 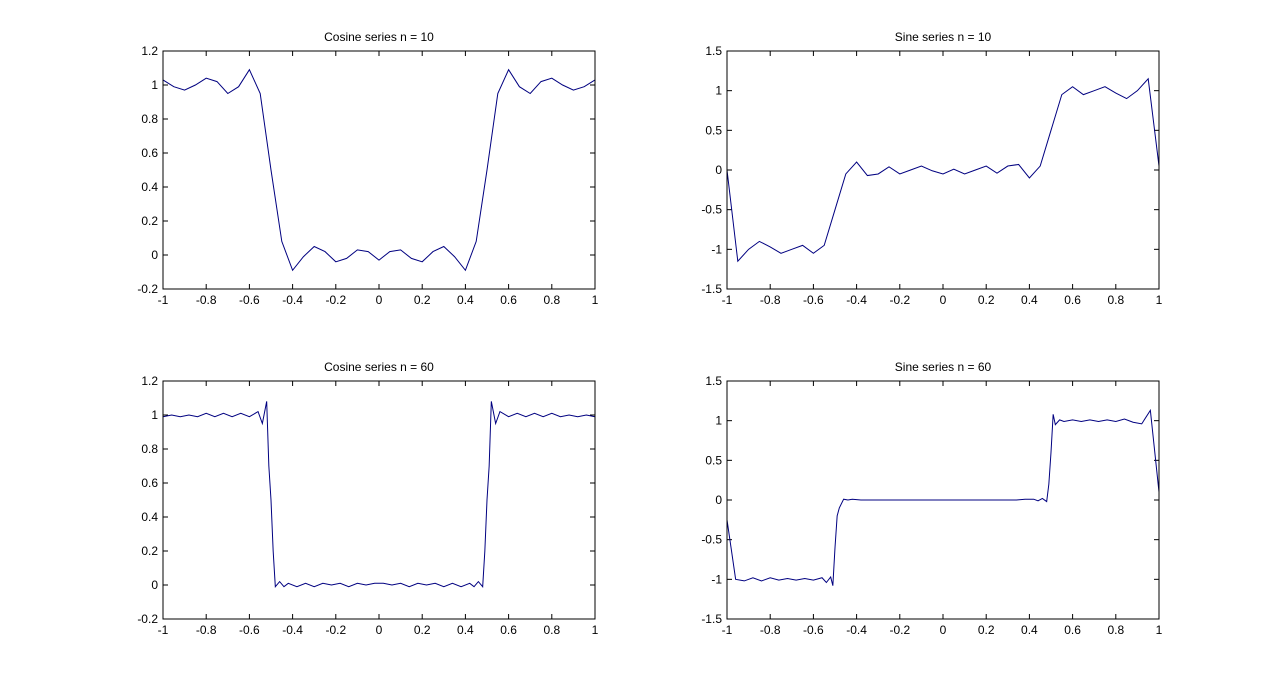 I want to click on chart-title: Sine series n = 10, so click(x=943, y=37).